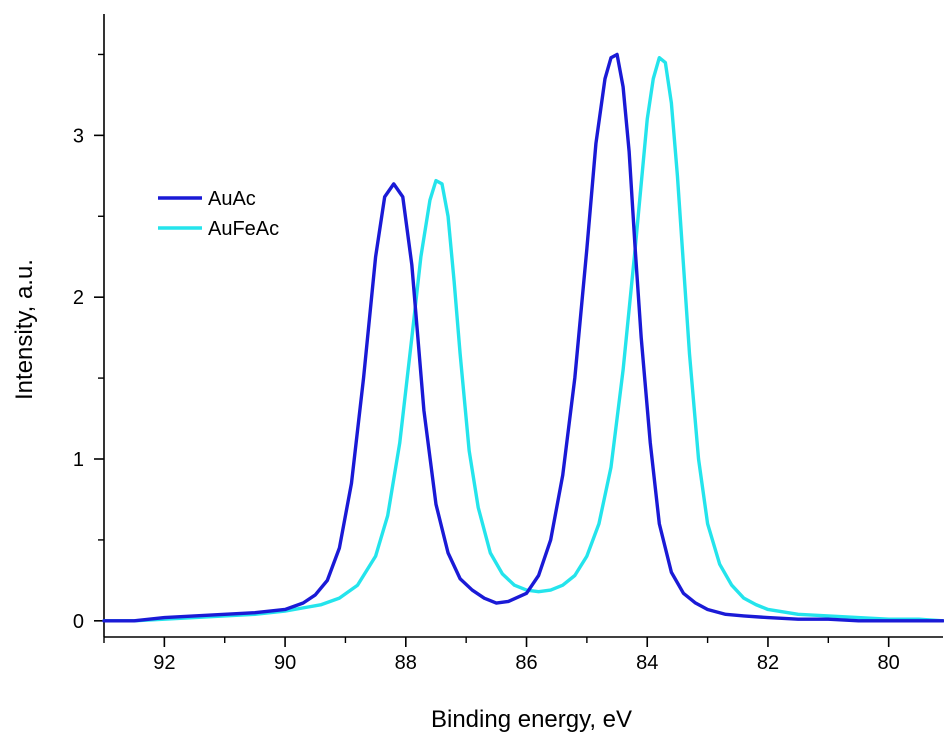 This screenshot has width=944, height=742. What do you see at coordinates (285, 663) in the screenshot?
I see `x-tick-label: 90` at bounding box center [285, 663].